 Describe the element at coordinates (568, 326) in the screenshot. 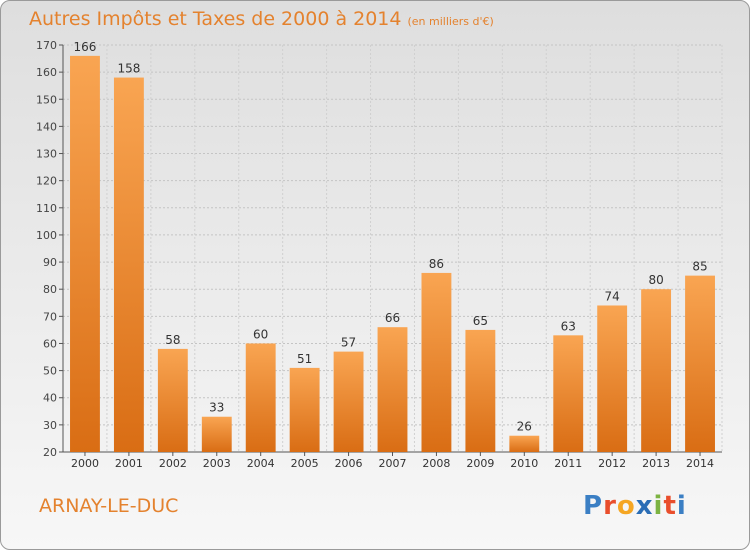

I see `bar-value-label: 63` at that location.